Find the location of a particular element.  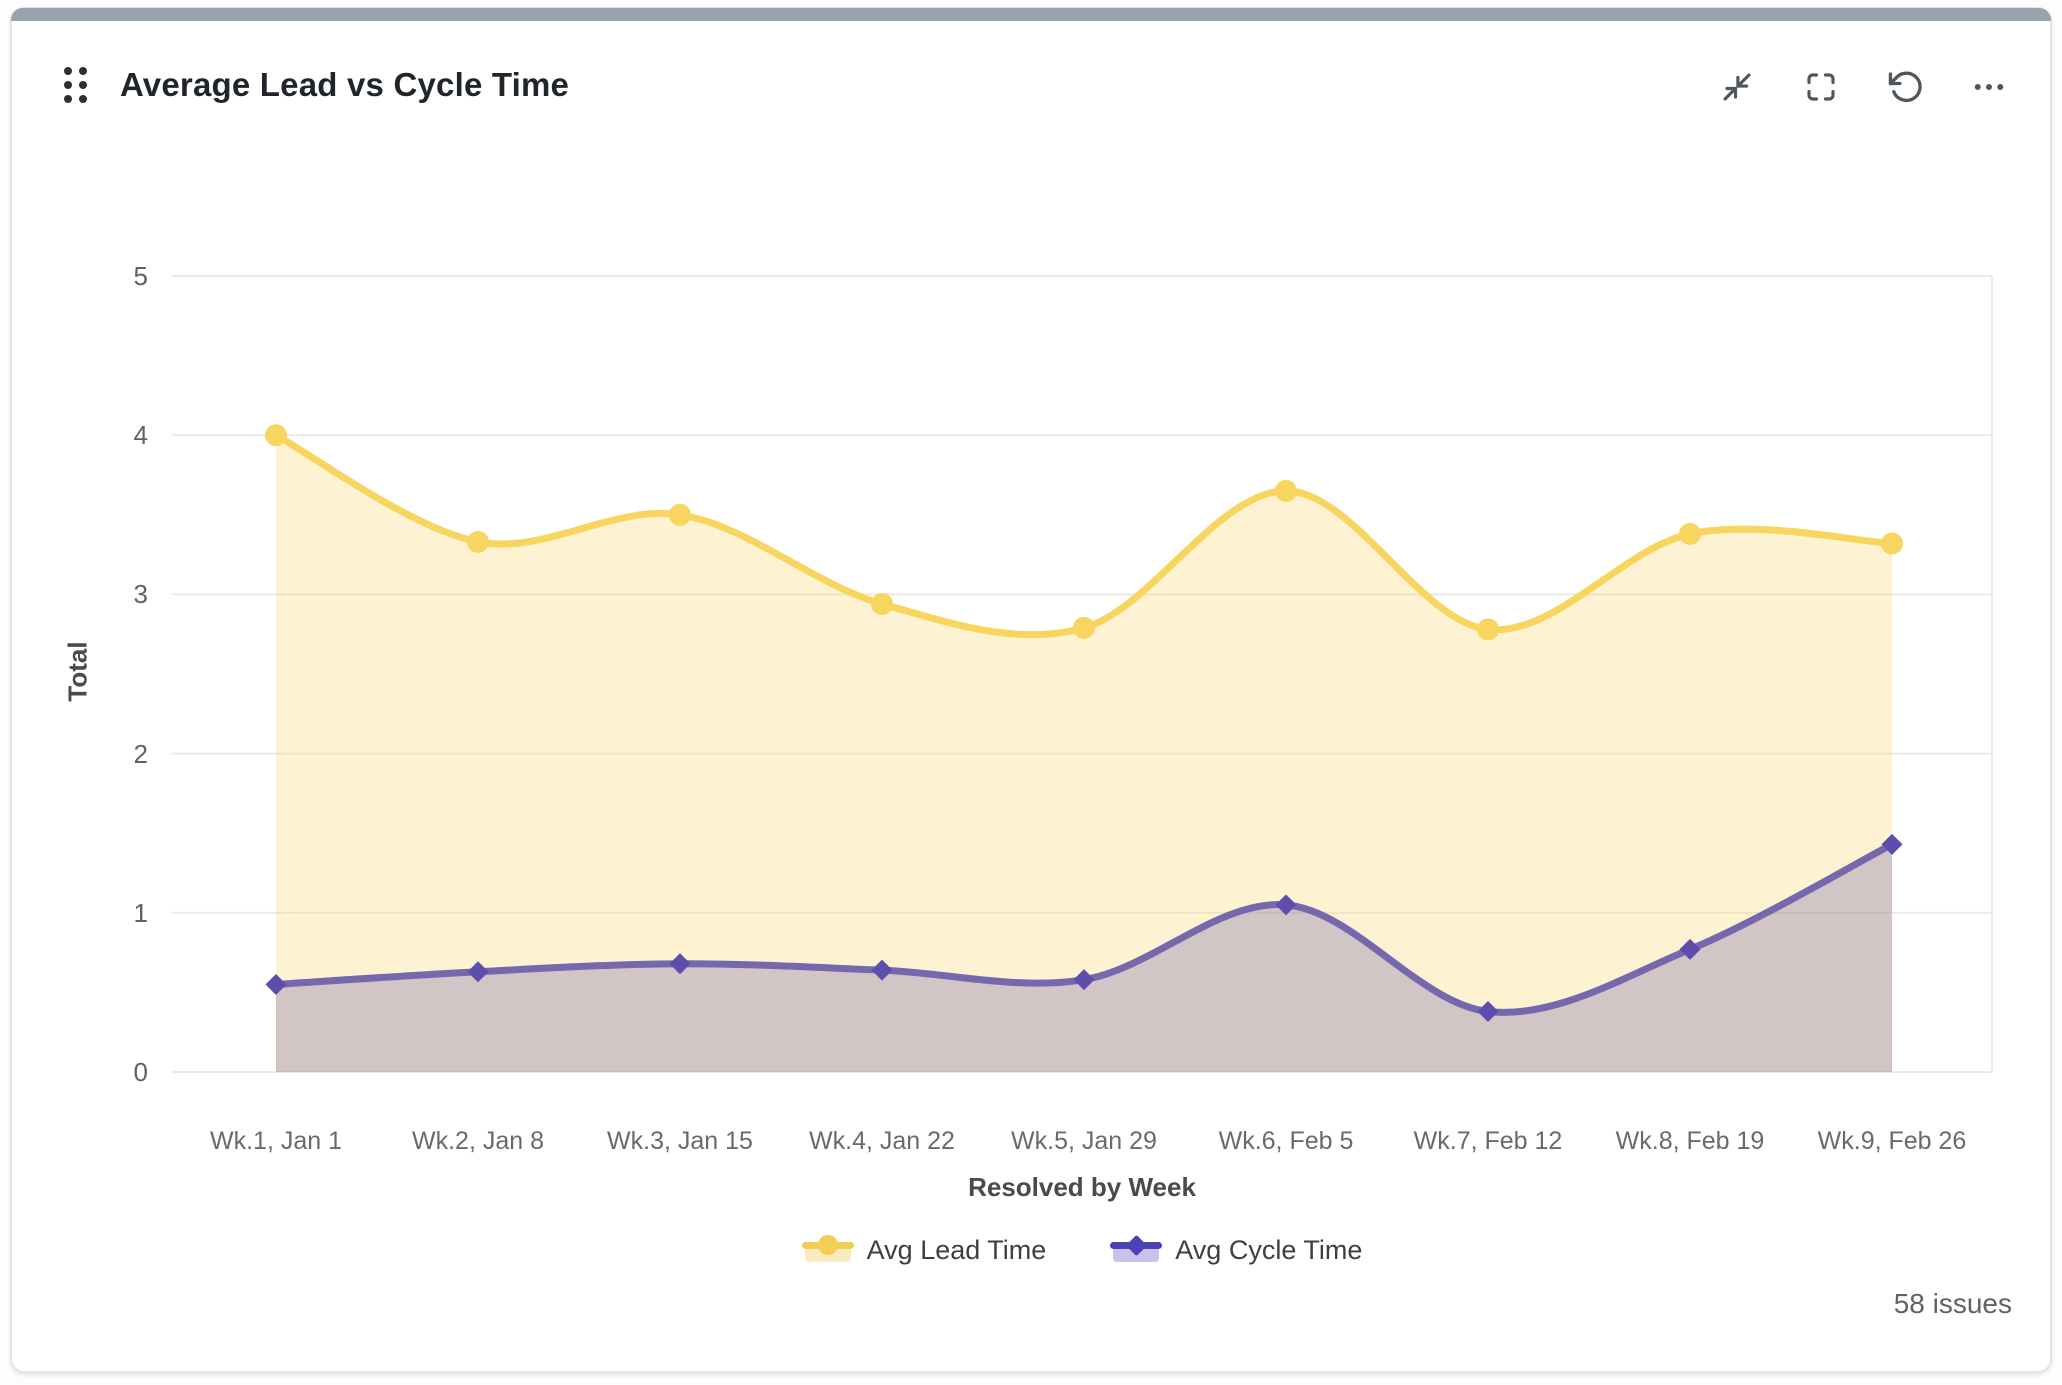

x-tick-label: Wk.9, Feb 26 is located at coordinates (1892, 1141).